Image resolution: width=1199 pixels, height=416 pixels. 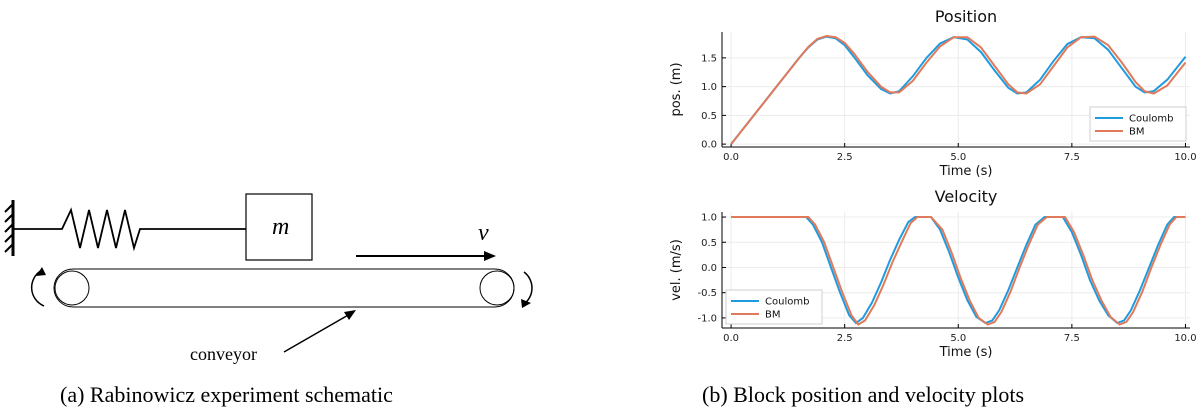 What do you see at coordinates (37, 288) in the screenshot?
I see `left-rotation-arrow` at bounding box center [37, 288].